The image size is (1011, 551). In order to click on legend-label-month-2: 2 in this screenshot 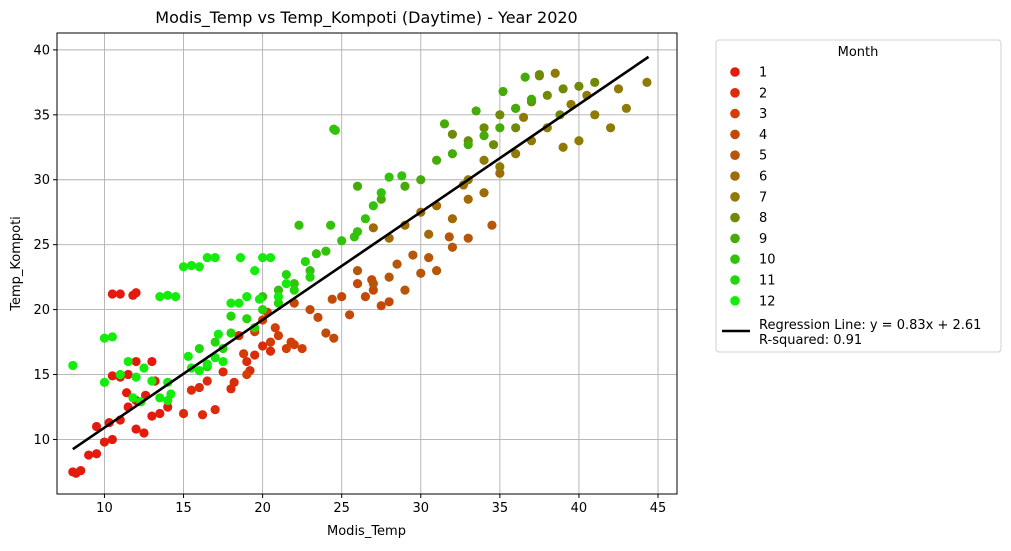, I will do `click(763, 93)`.